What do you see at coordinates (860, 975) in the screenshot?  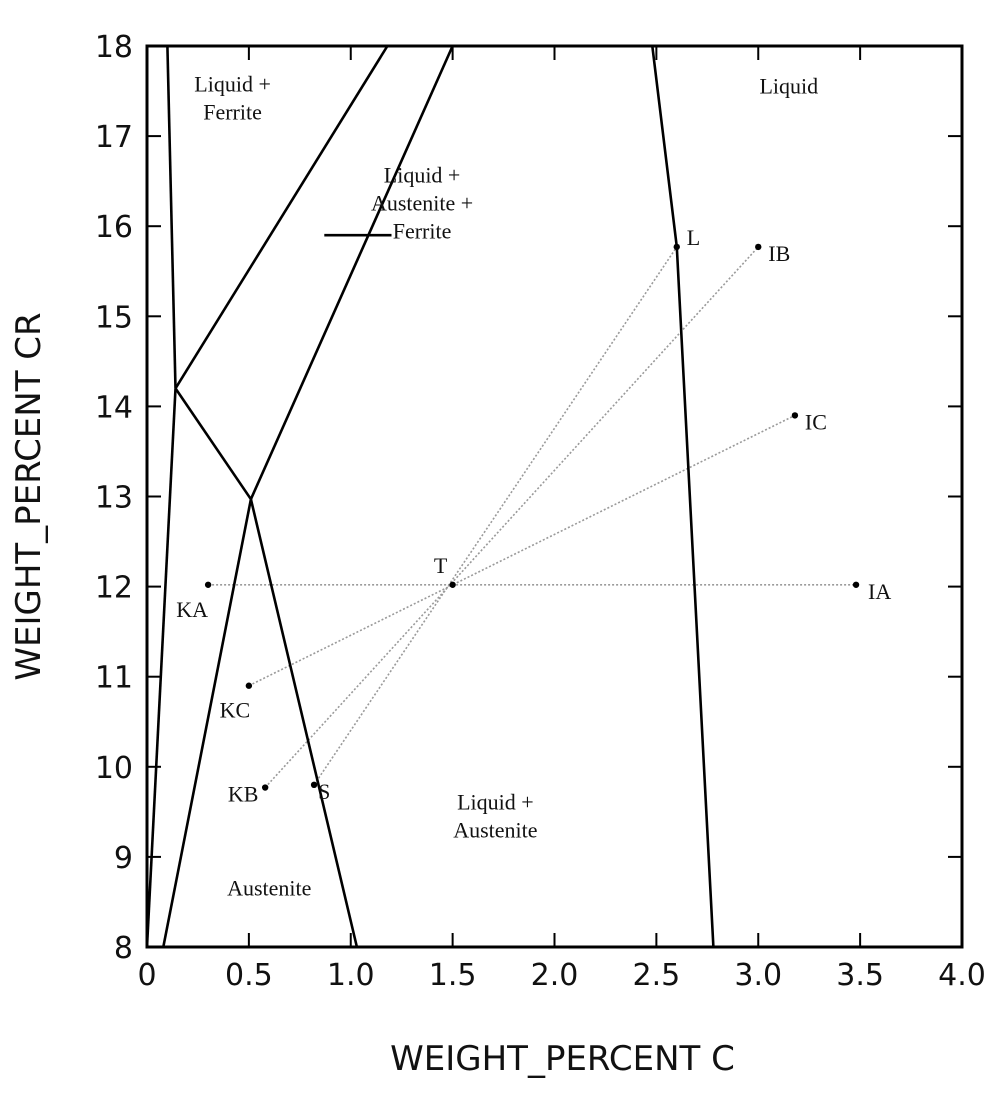 I see `x-tick-label: 3.5` at bounding box center [860, 975].